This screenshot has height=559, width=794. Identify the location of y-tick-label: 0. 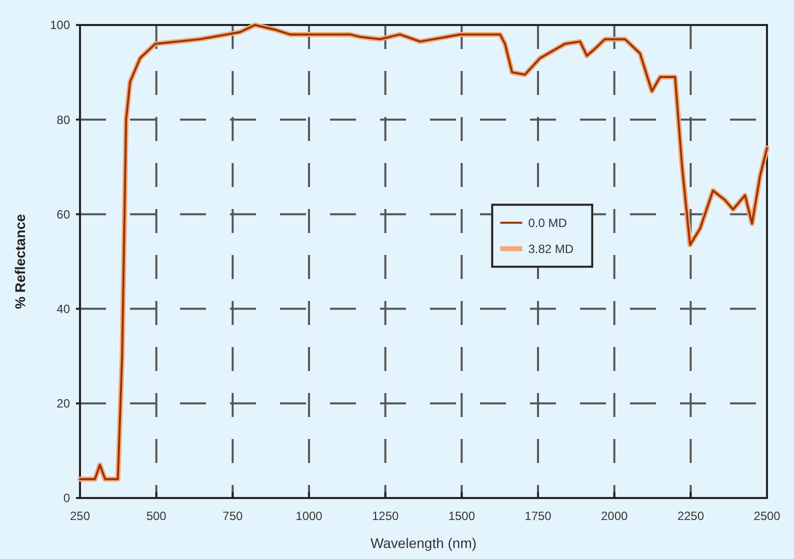
(66, 498).